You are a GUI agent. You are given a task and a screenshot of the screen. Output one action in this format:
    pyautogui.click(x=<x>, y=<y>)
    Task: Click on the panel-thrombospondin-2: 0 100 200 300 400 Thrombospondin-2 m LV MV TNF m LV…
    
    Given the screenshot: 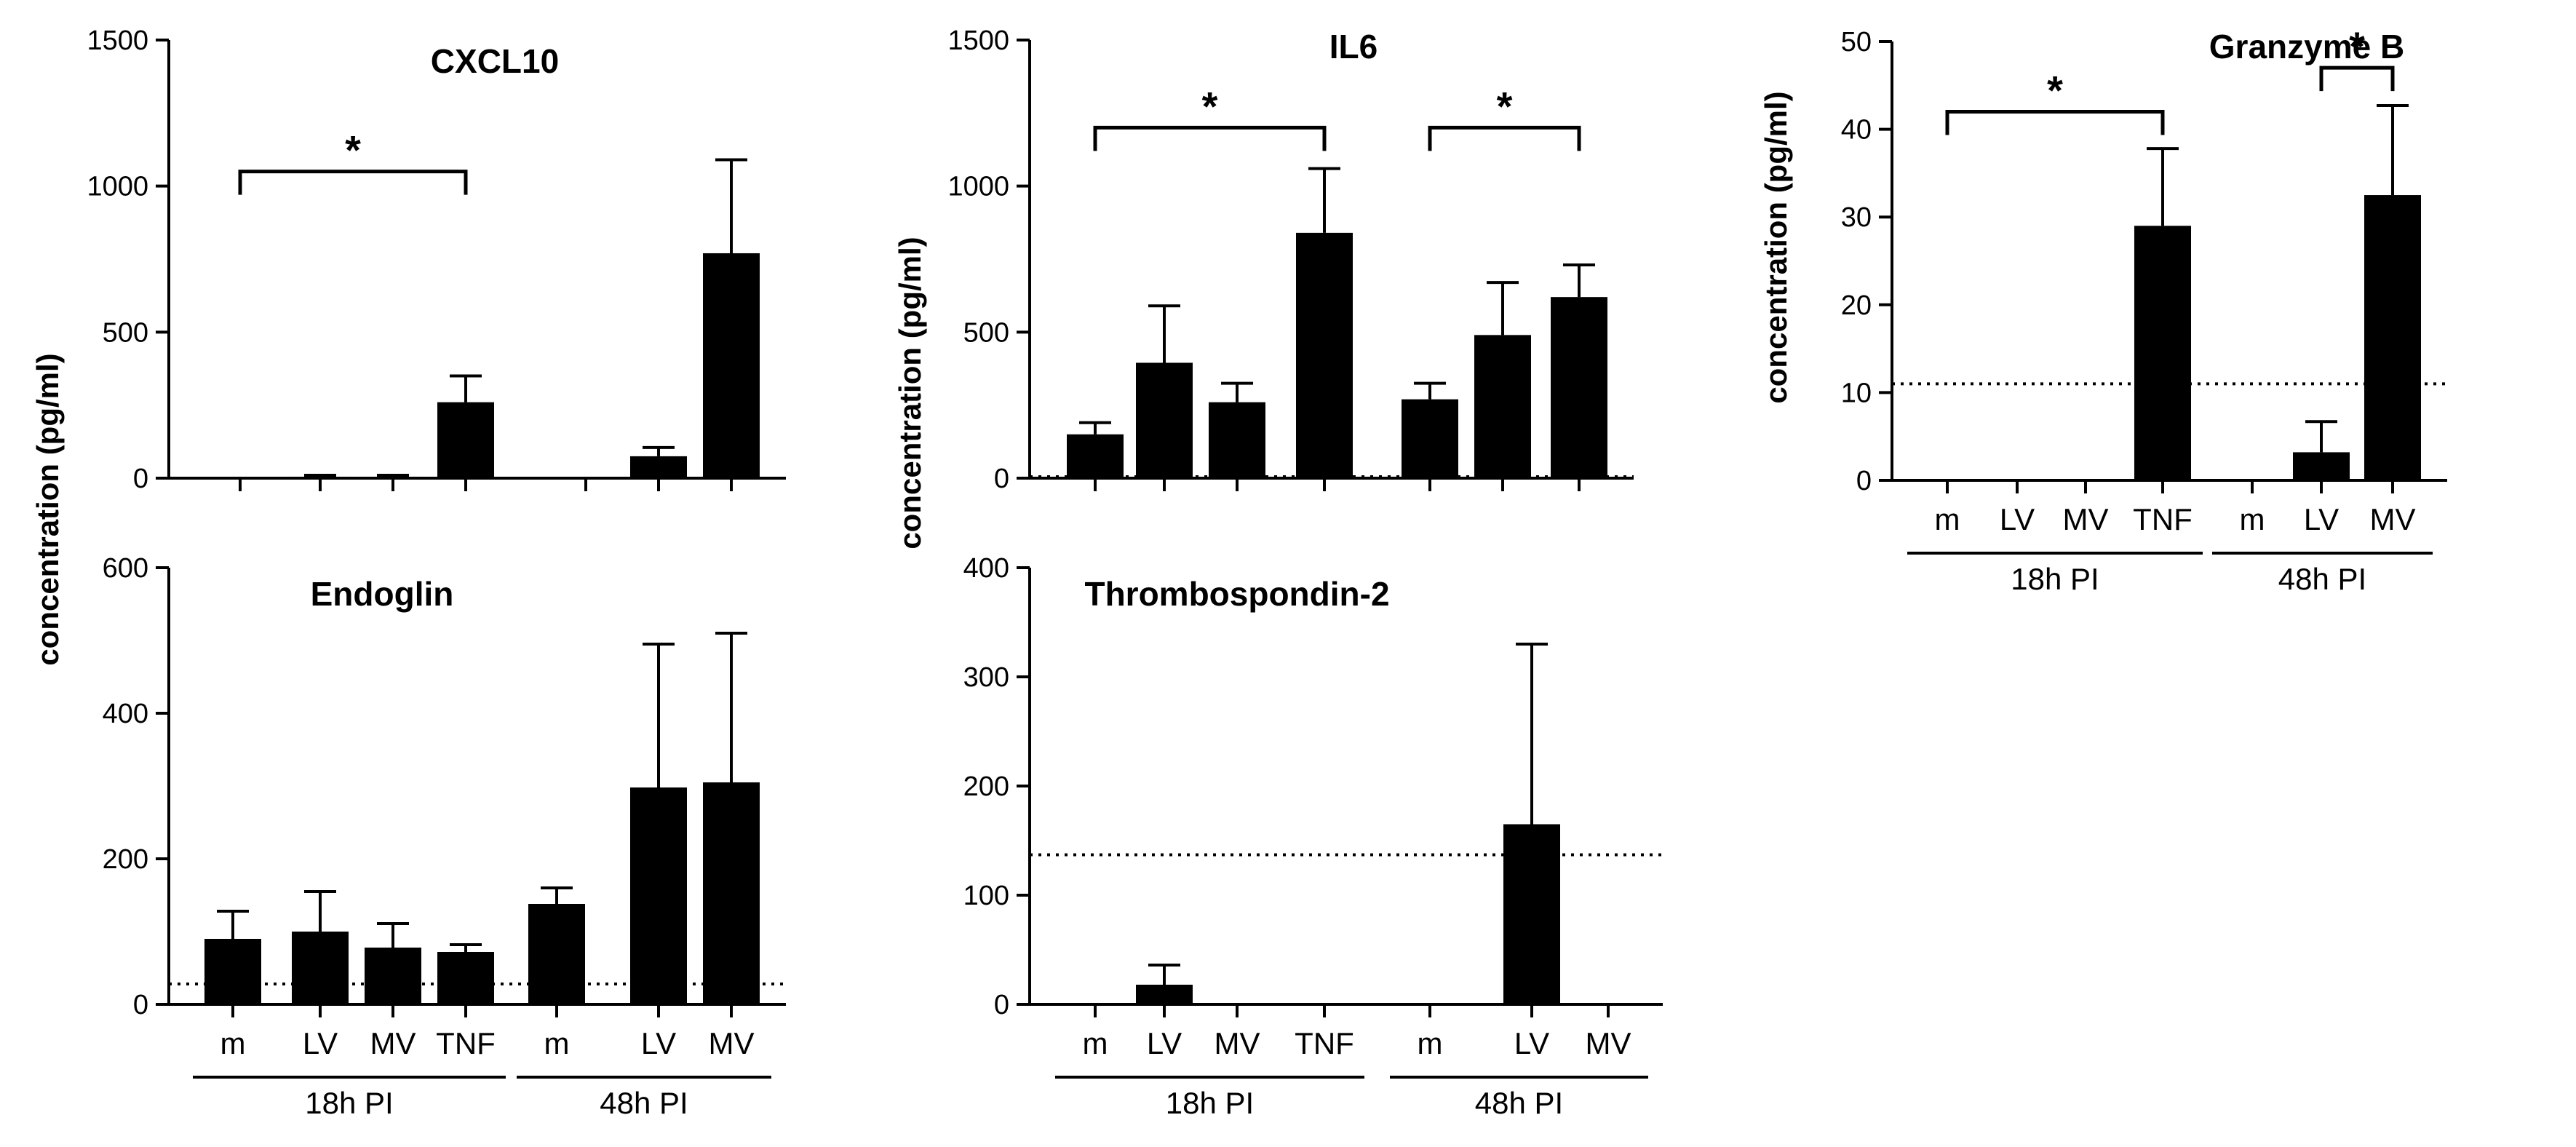 What is the action you would take?
    pyautogui.click(x=1313, y=836)
    